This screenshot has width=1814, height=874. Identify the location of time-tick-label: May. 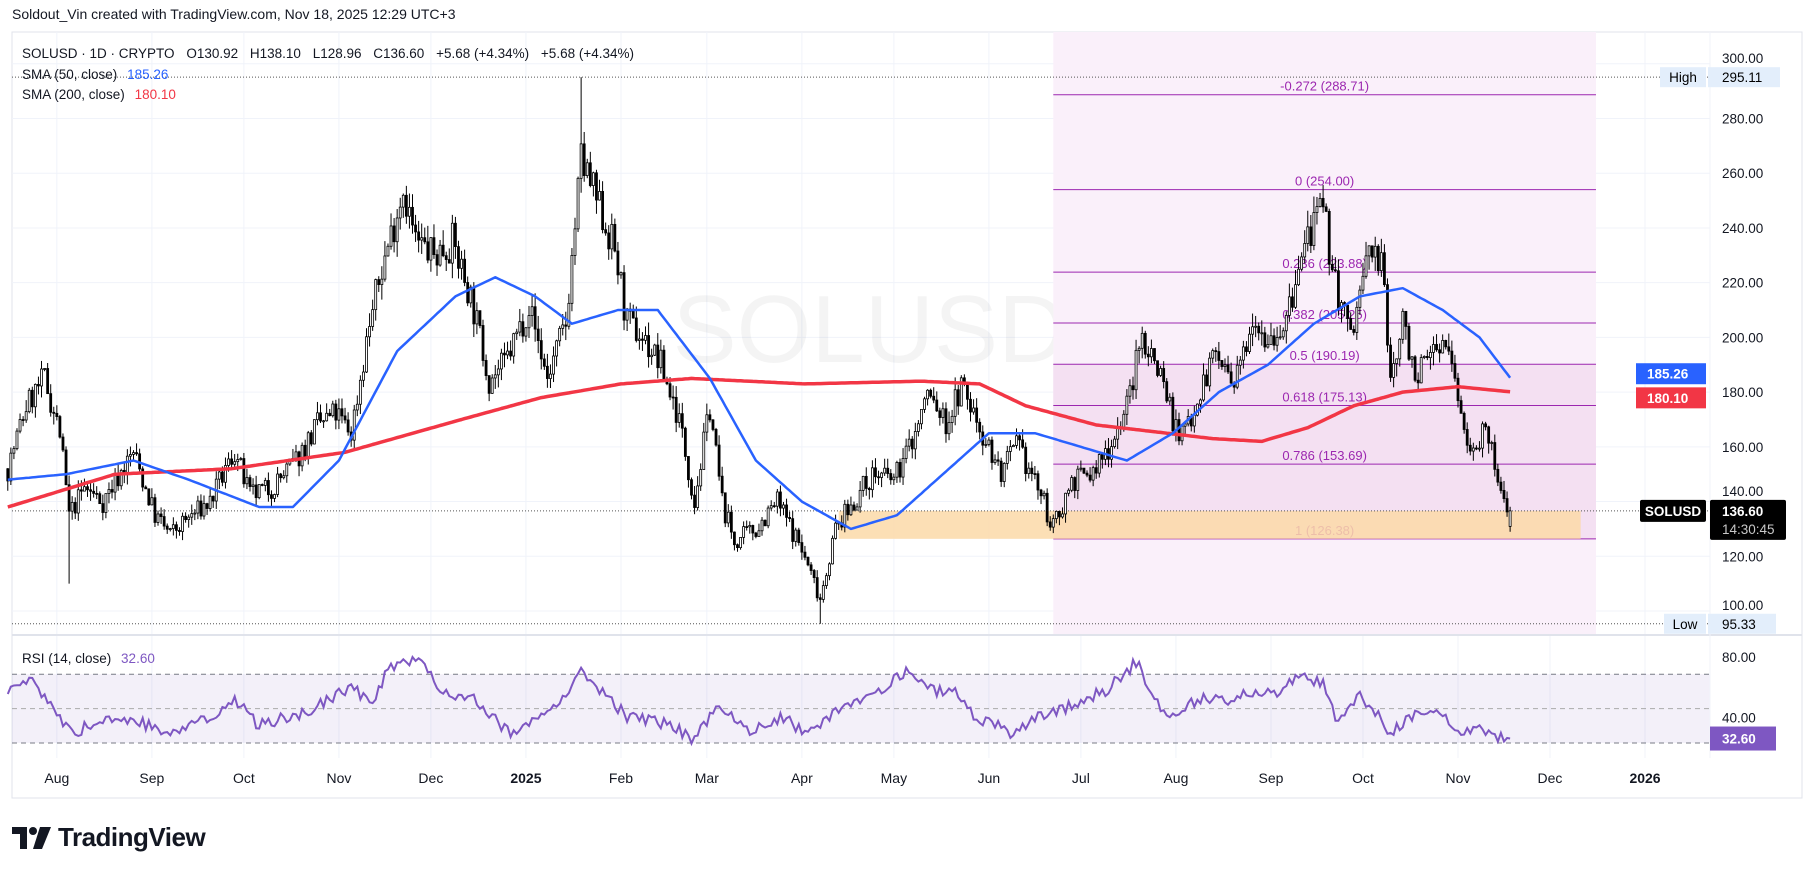
(894, 778).